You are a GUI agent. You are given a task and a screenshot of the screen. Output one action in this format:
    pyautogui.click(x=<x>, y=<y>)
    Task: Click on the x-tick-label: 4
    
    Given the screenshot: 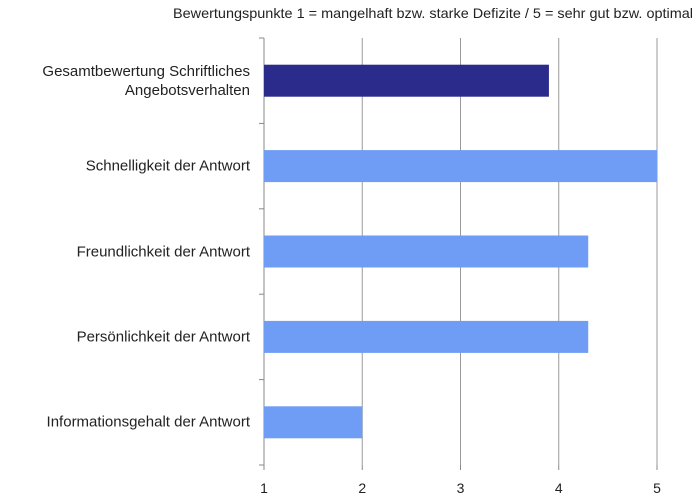 What is the action you would take?
    pyautogui.click(x=559, y=488)
    